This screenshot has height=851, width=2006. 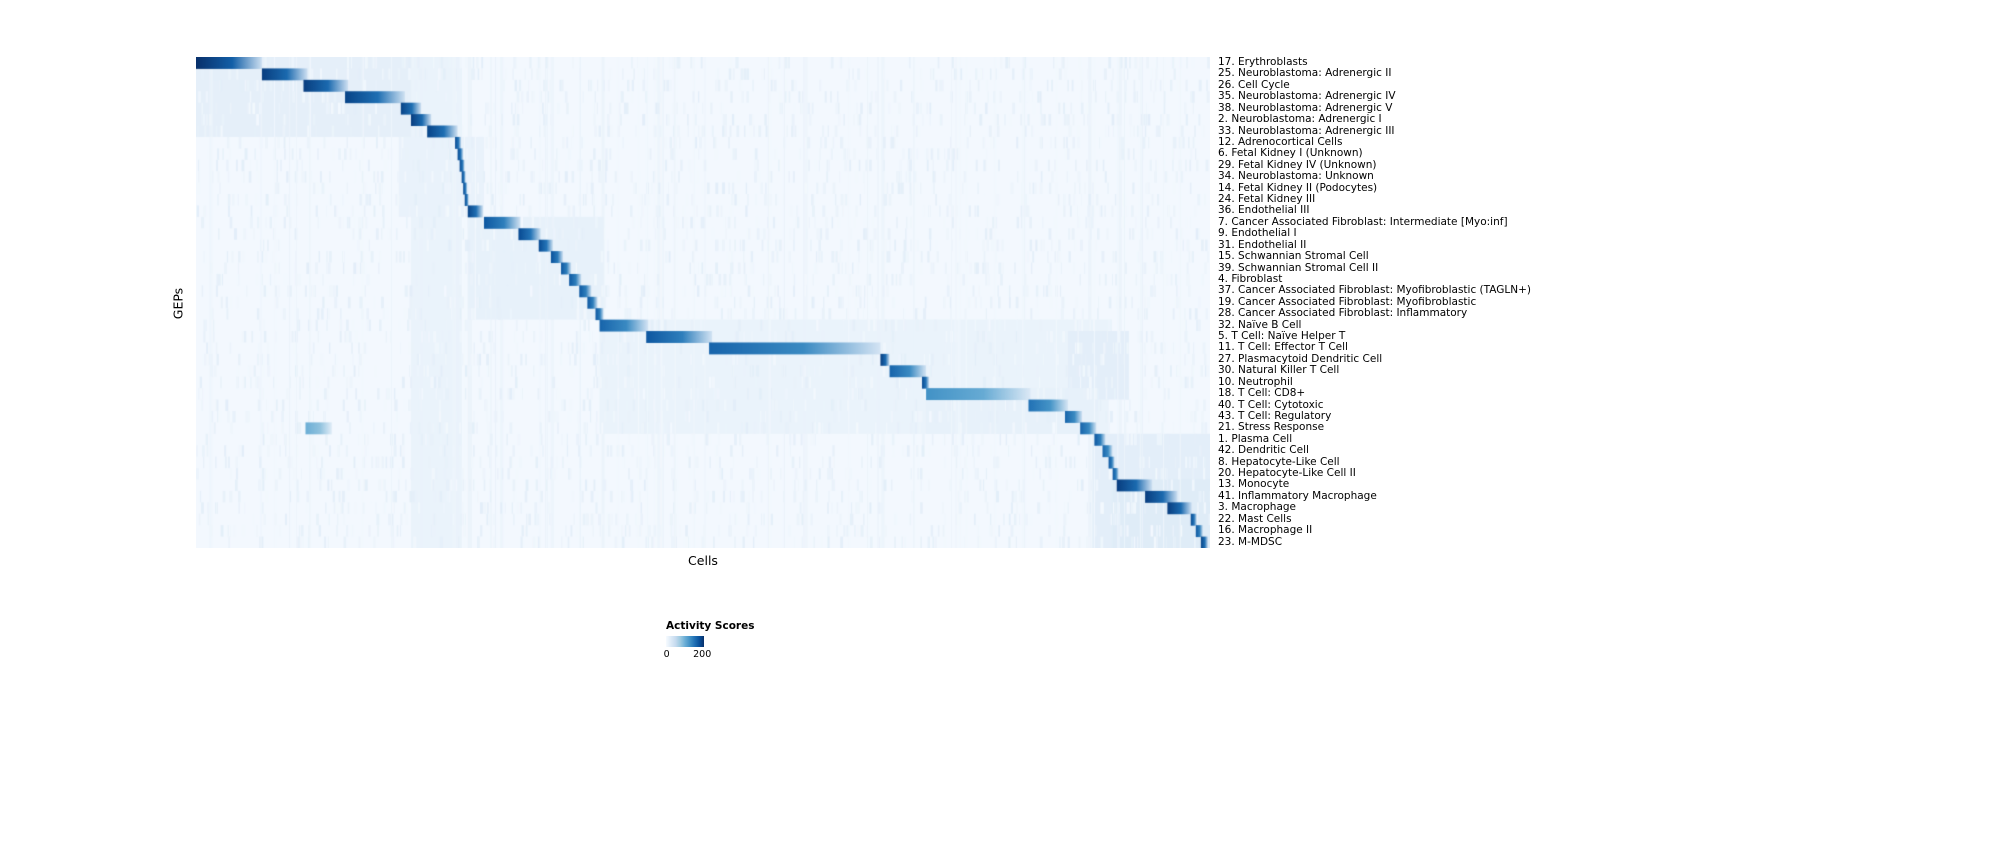 What do you see at coordinates (1275, 415) in the screenshot?
I see `row-label: 43. T Cell: Regulatory` at bounding box center [1275, 415].